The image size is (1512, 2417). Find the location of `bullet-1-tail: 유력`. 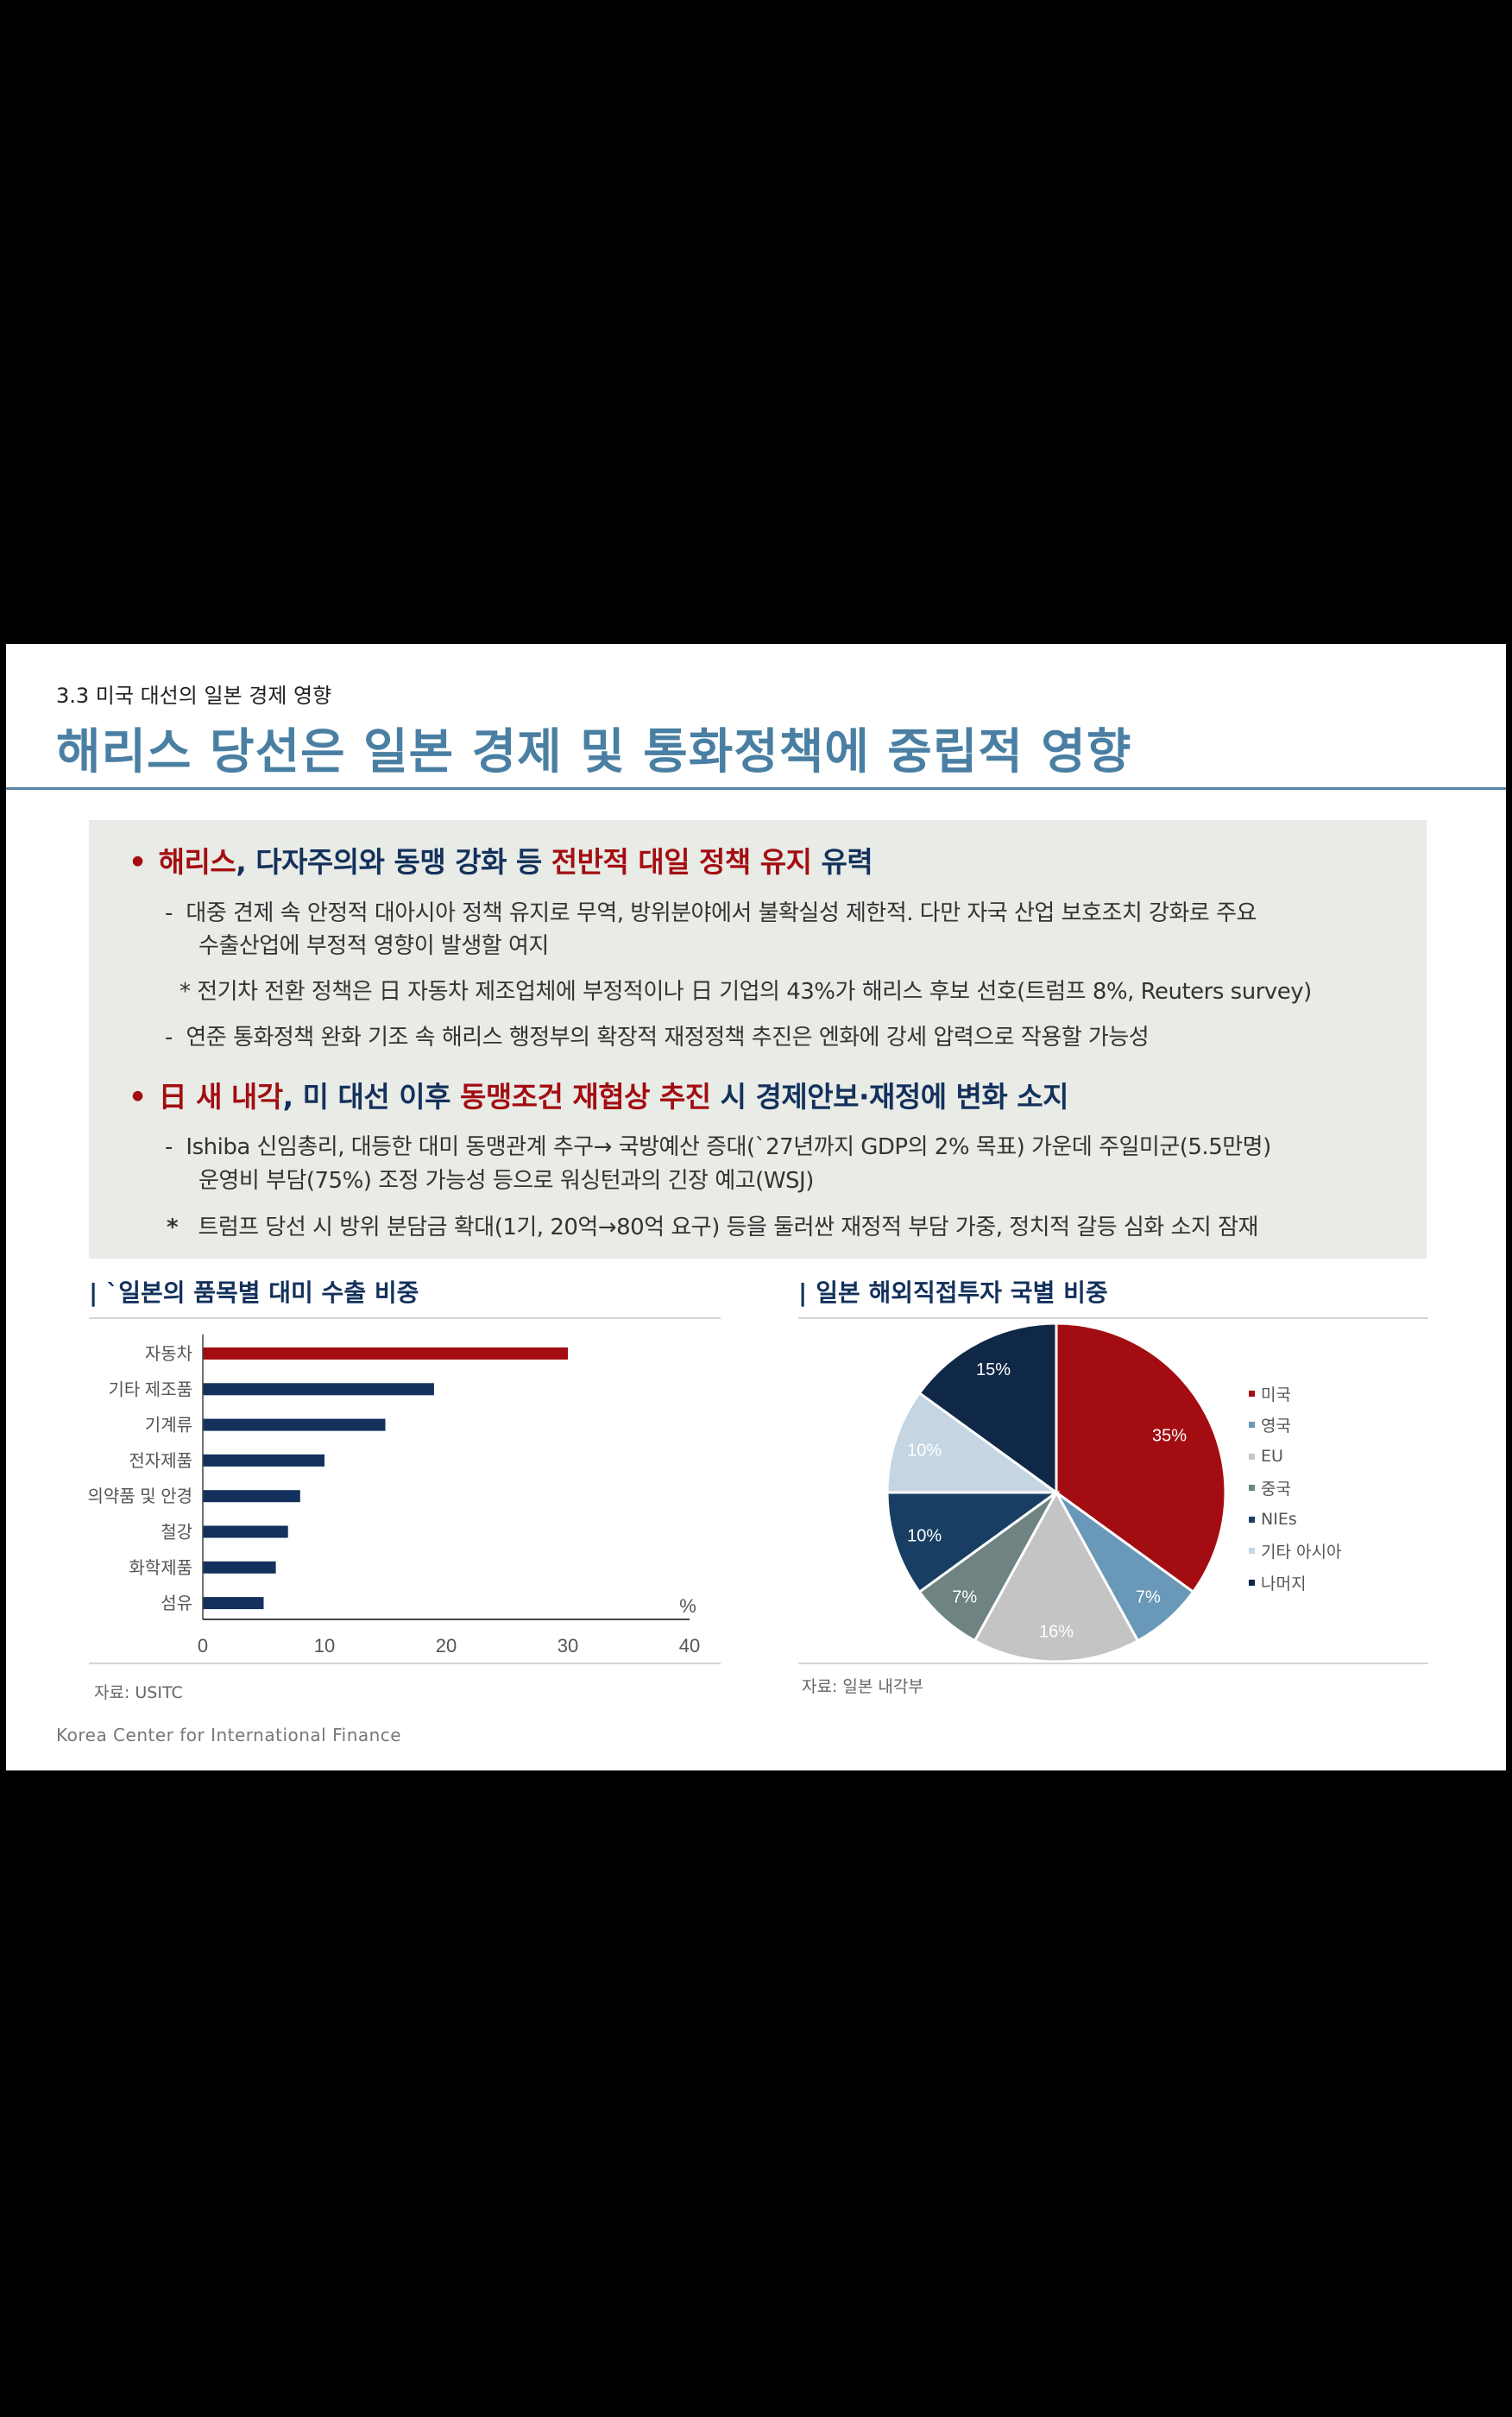

bullet-1-tail: 유력 is located at coordinates (842, 862).